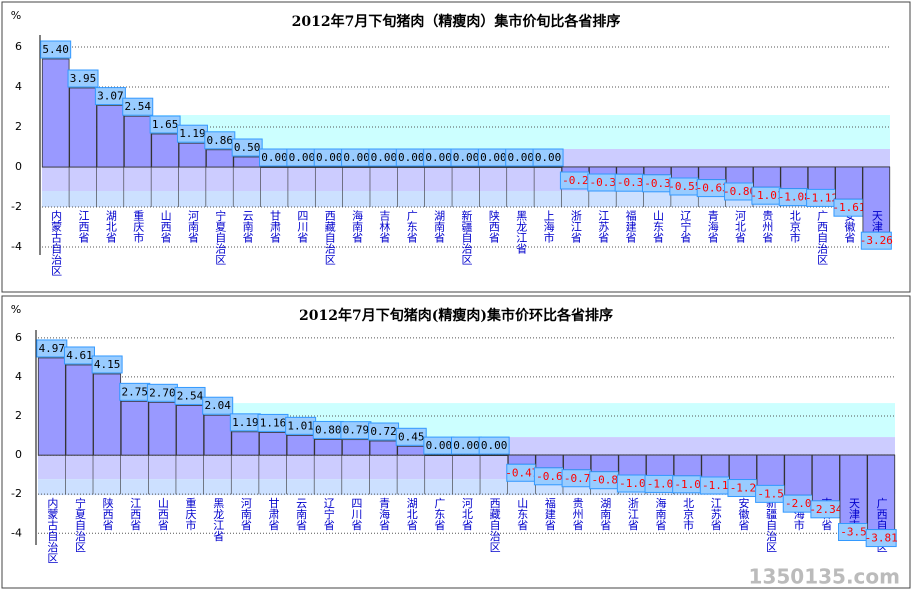 The height and width of the screenshot is (590, 913). I want to click on value-label: -0.6, so click(549, 476).